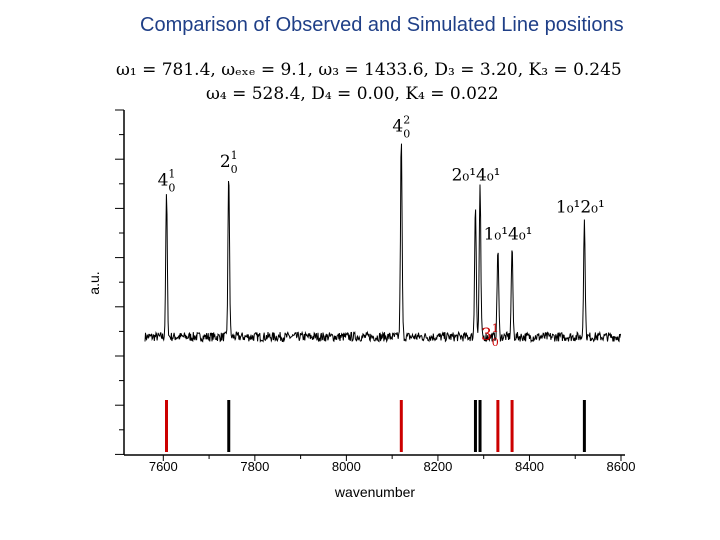  What do you see at coordinates (621, 466) in the screenshot?
I see `x-tick-label: 8600` at bounding box center [621, 466].